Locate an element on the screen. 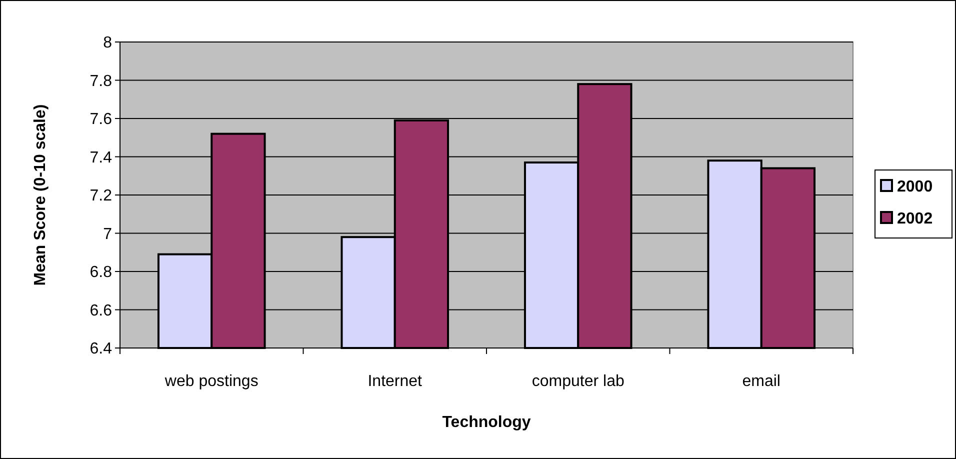 The image size is (956, 459). y-tick-label: 6.6 is located at coordinates (101, 311).